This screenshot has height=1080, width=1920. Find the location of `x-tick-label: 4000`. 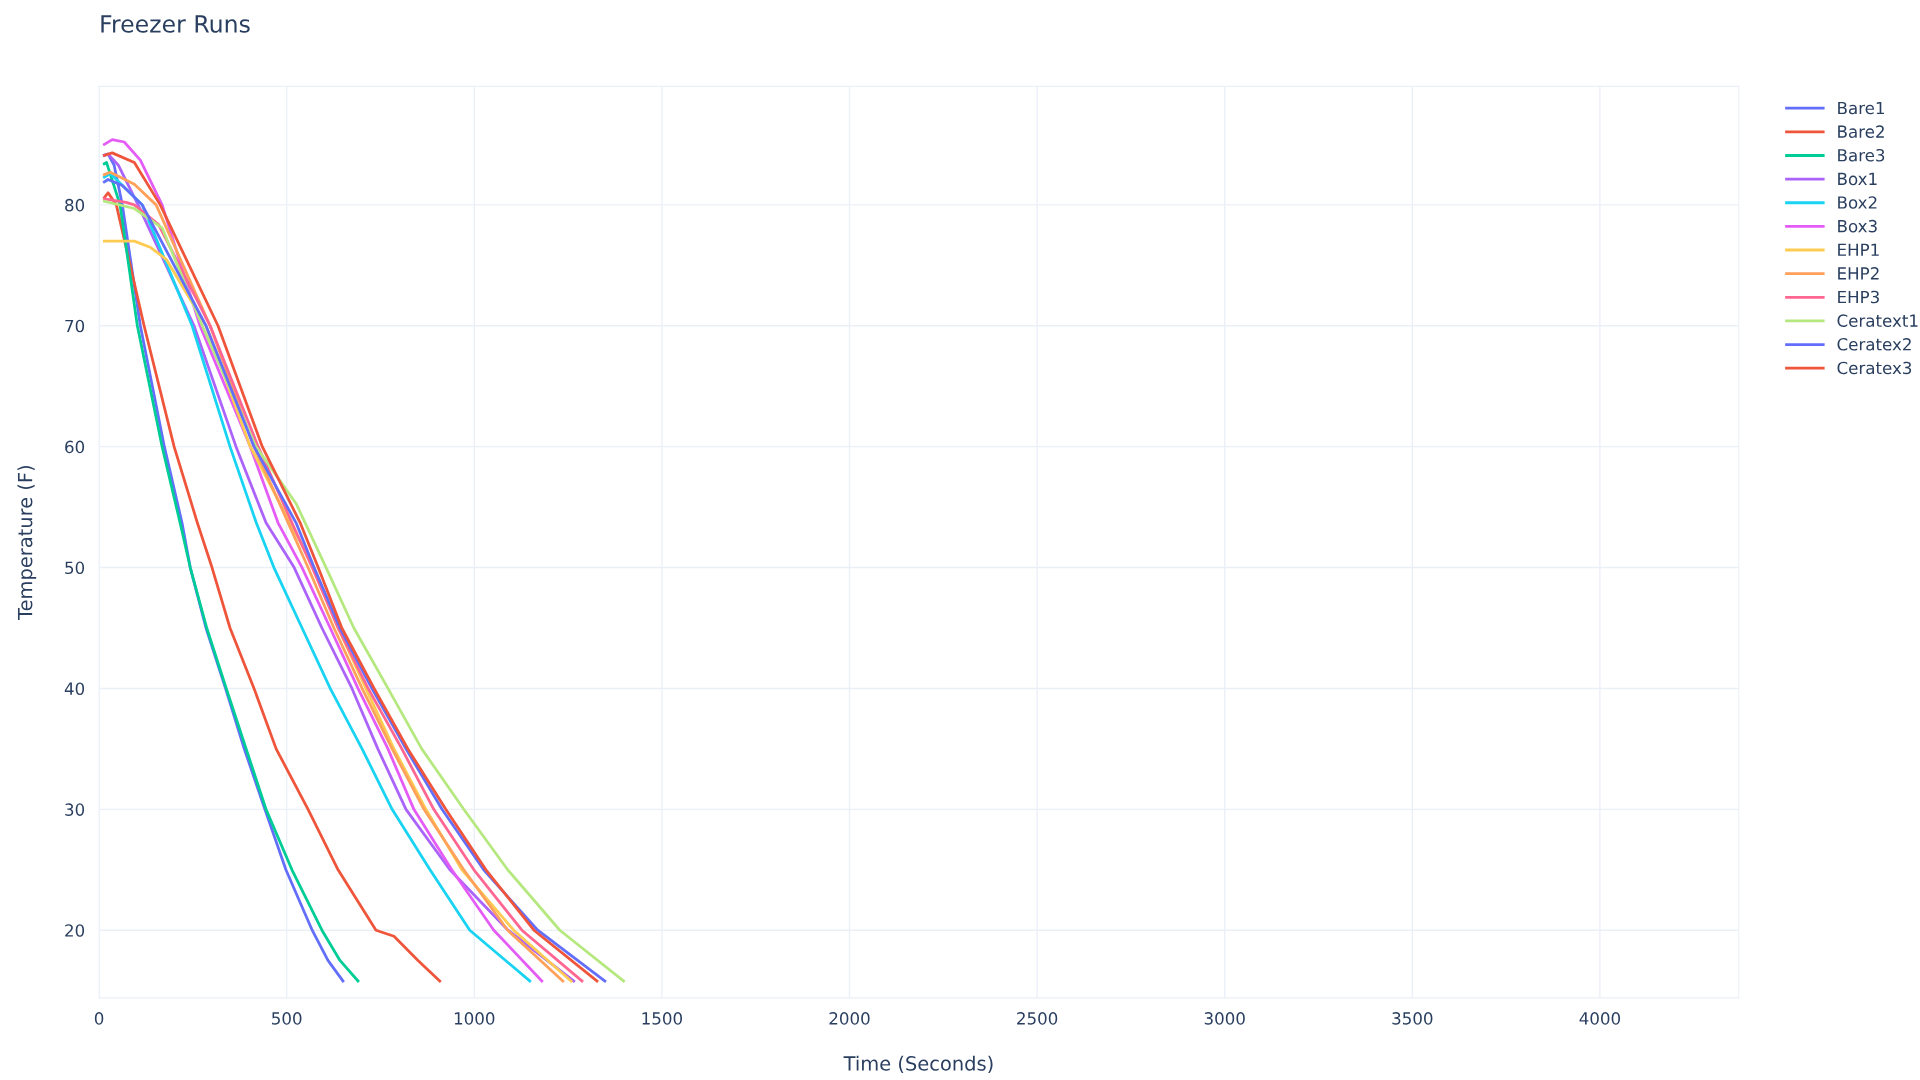

x-tick-label: 4000 is located at coordinates (1600, 1018).